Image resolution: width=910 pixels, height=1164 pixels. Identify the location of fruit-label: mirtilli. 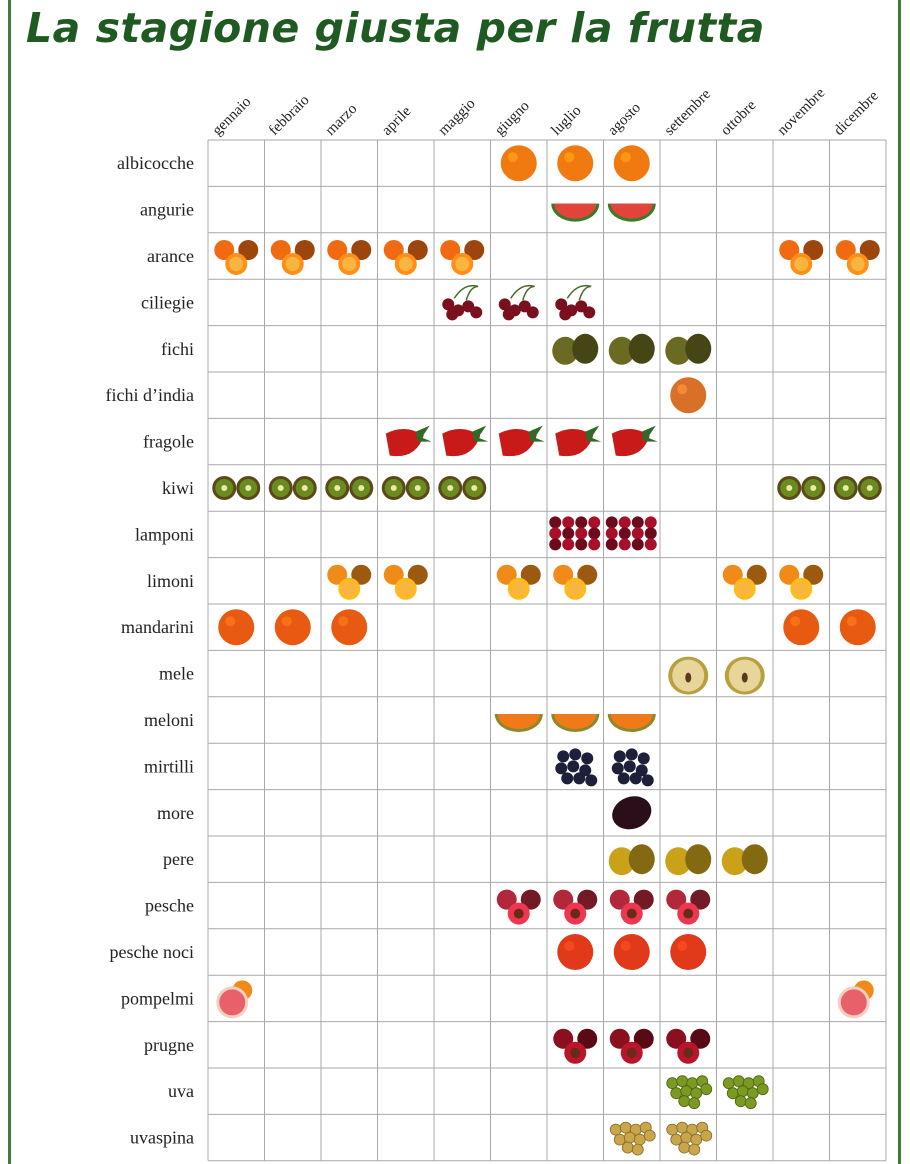
(169, 766).